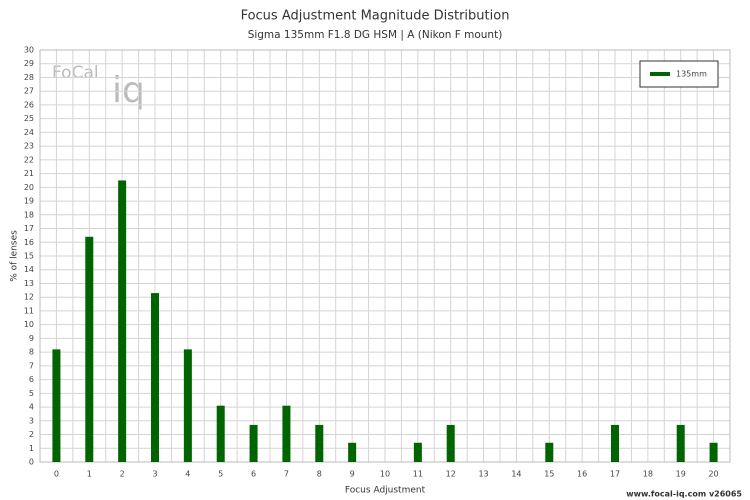 The height and width of the screenshot is (500, 750). I want to click on y-tick-label: 25, so click(29, 118).